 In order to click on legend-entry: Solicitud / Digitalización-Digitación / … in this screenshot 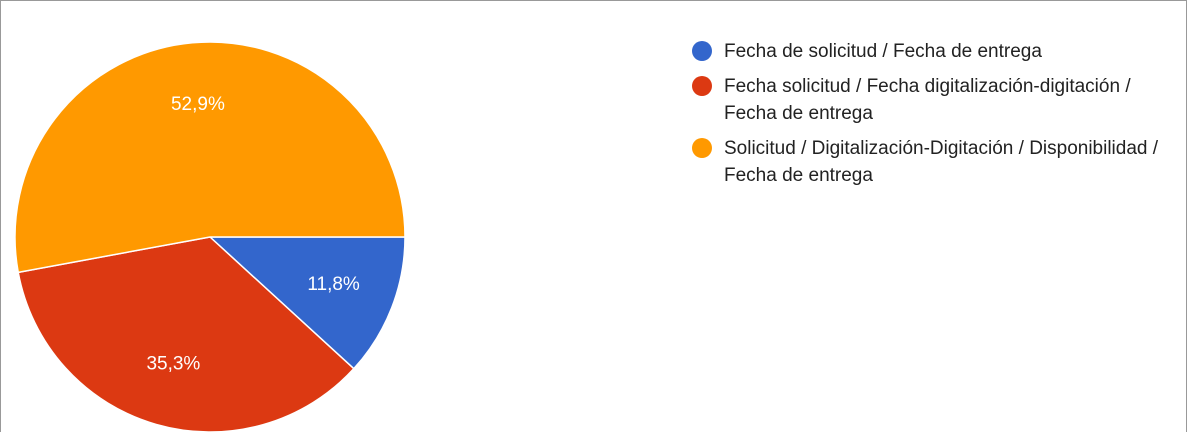, I will do `click(927, 162)`.